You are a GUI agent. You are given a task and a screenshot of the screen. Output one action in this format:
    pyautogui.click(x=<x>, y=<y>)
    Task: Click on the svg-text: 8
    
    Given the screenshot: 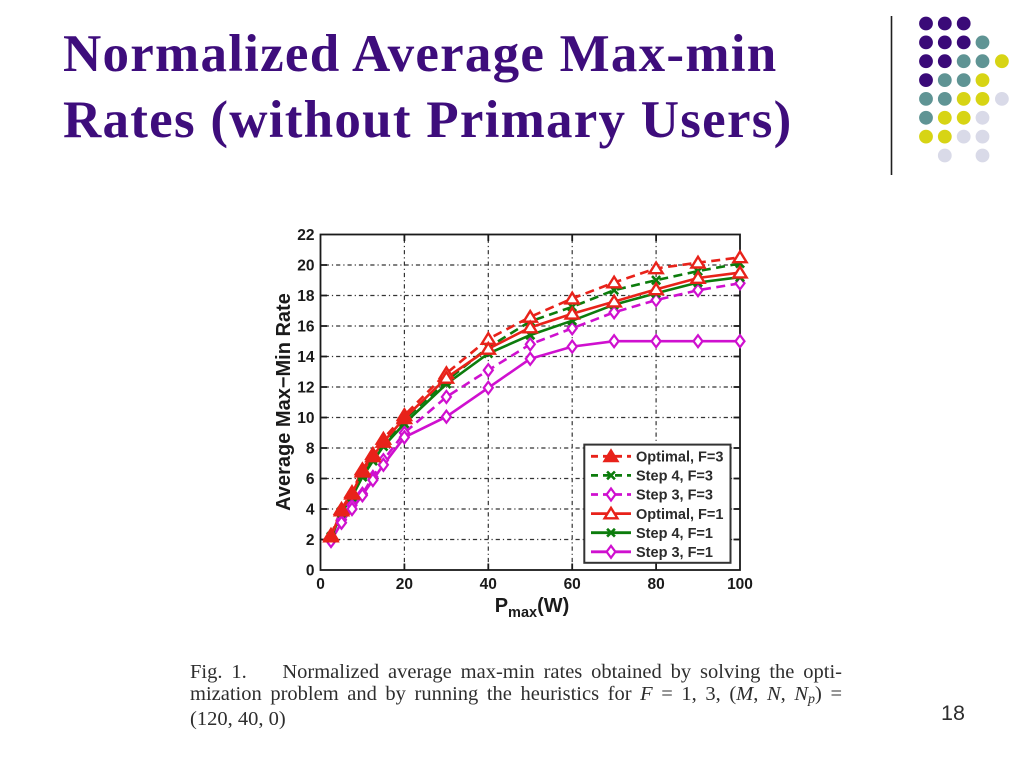 What is the action you would take?
    pyautogui.click(x=310, y=449)
    